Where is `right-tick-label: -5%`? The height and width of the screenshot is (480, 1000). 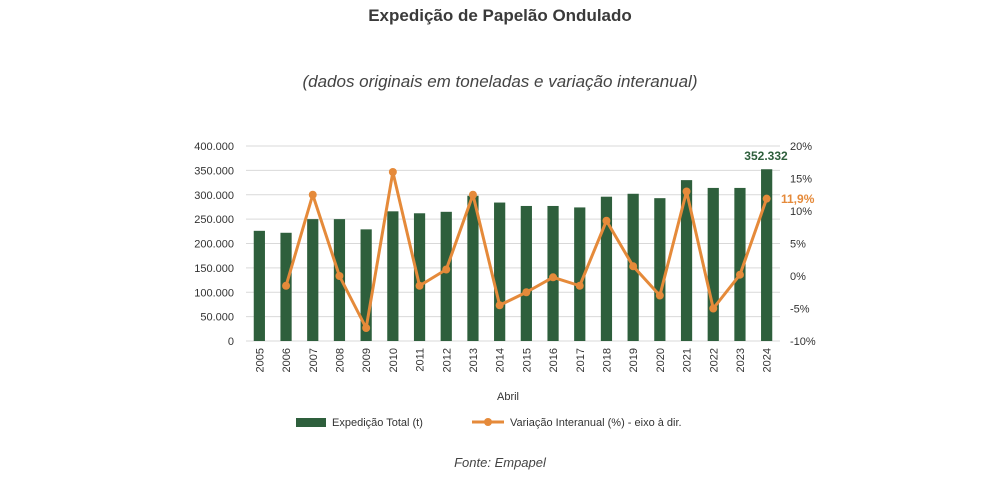 right-tick-label: -5% is located at coordinates (800, 310).